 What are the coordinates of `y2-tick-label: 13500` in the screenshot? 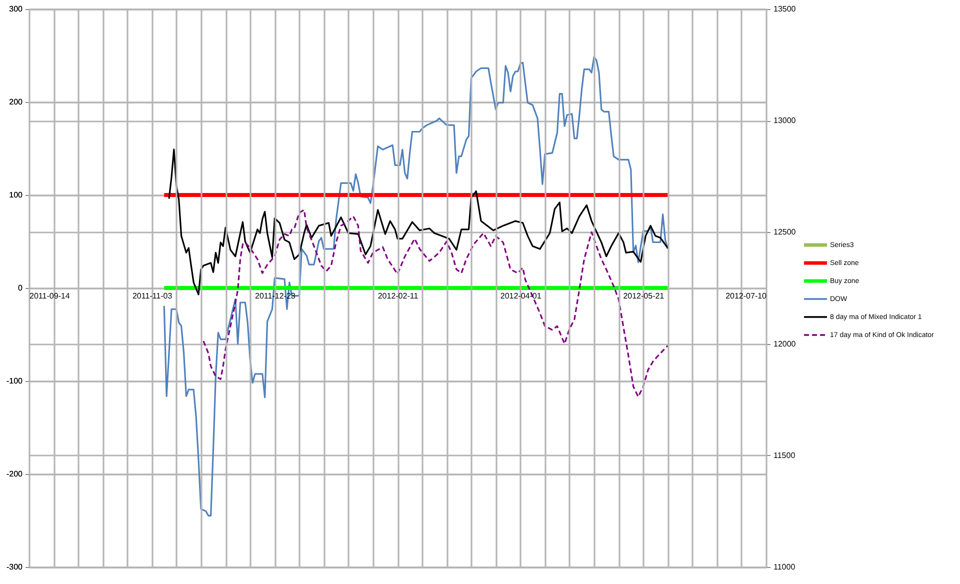 It's located at (785, 9).